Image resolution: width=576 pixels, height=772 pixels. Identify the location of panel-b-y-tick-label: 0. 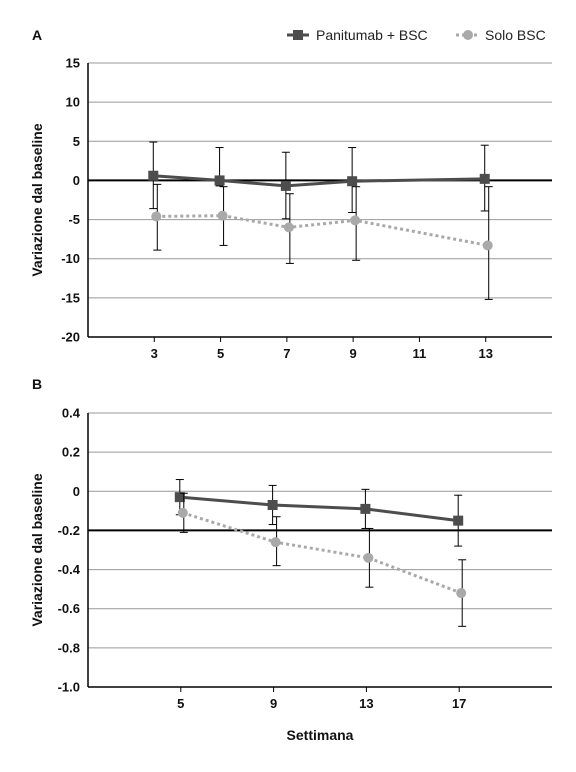
(76, 491).